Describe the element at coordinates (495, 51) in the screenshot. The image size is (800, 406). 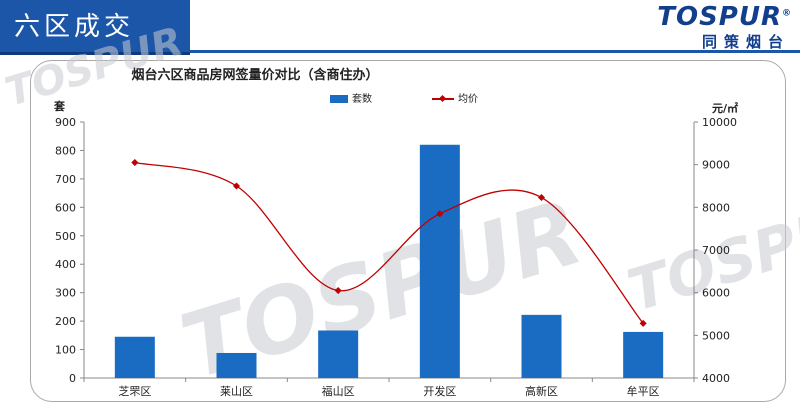
I see `header-rule` at that location.